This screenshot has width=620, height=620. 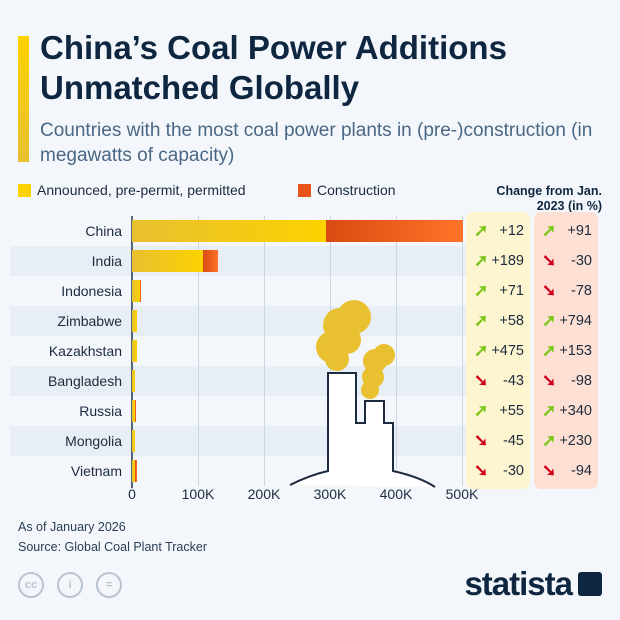 What do you see at coordinates (498, 381) in the screenshot?
I see `change-cell: ➘ -43` at bounding box center [498, 381].